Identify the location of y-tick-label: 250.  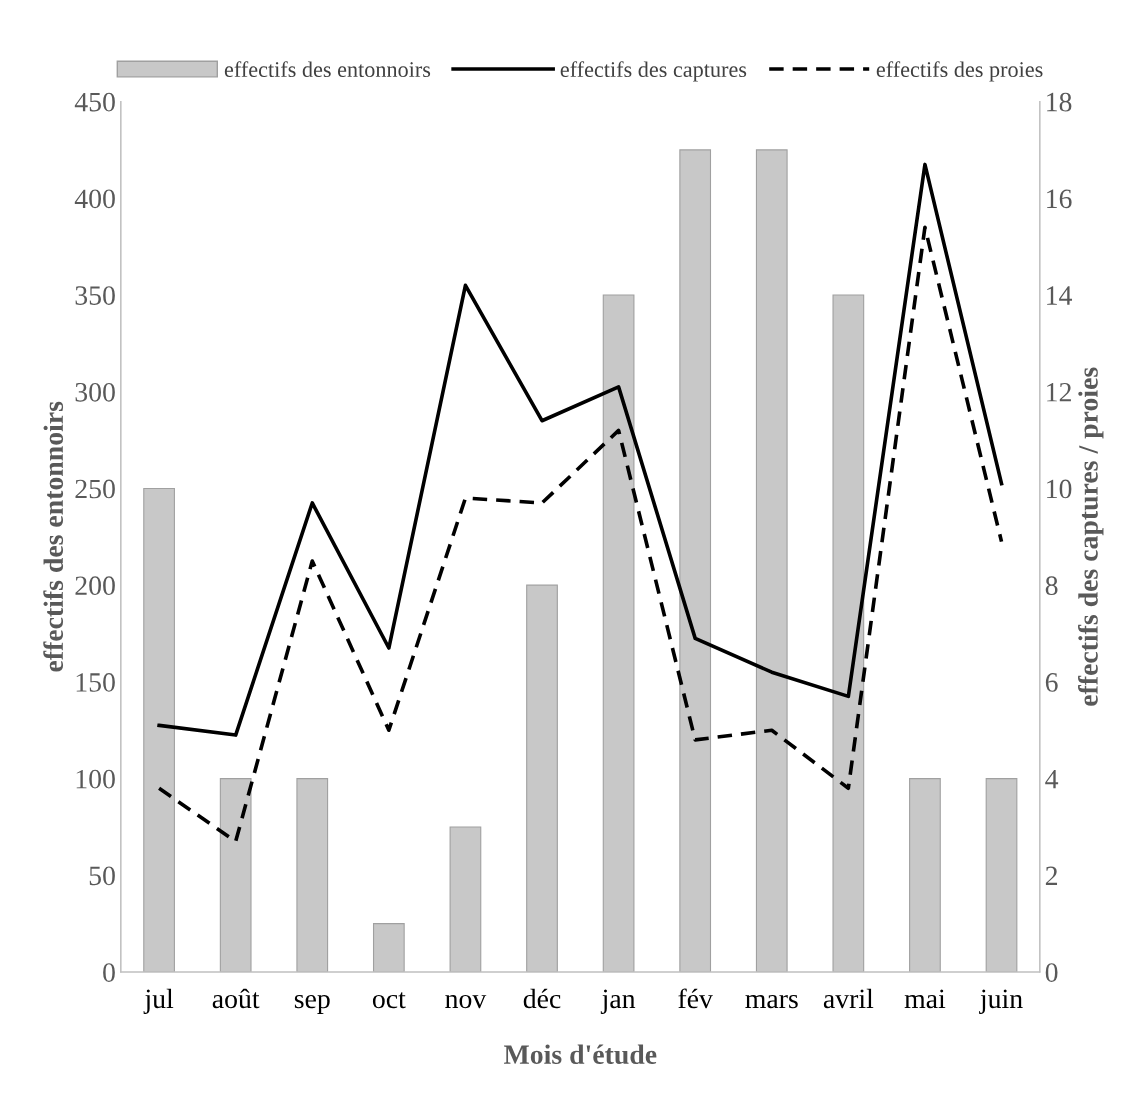
(95, 489).